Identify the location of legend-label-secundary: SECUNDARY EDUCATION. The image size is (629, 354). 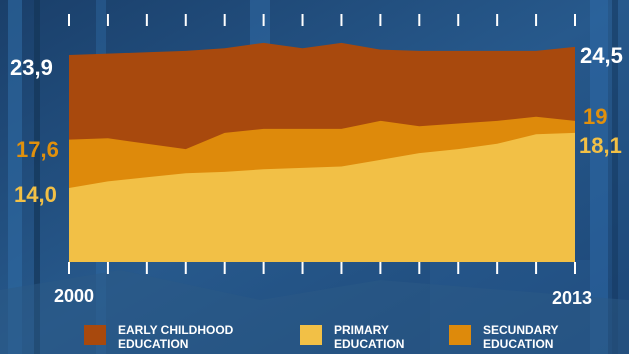
(553, 337).